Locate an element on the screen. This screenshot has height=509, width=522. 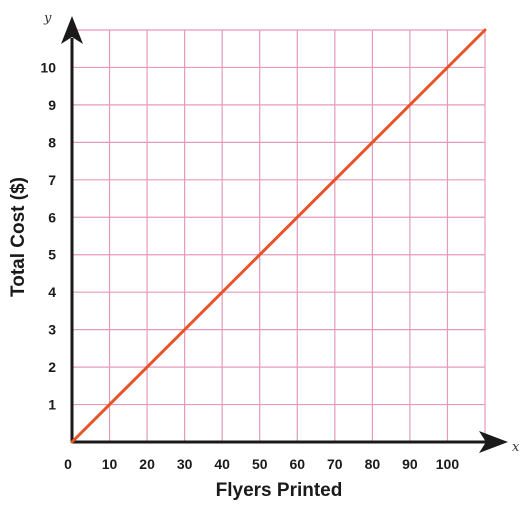
y-axis-arrowhead is located at coordinates (72, 30).